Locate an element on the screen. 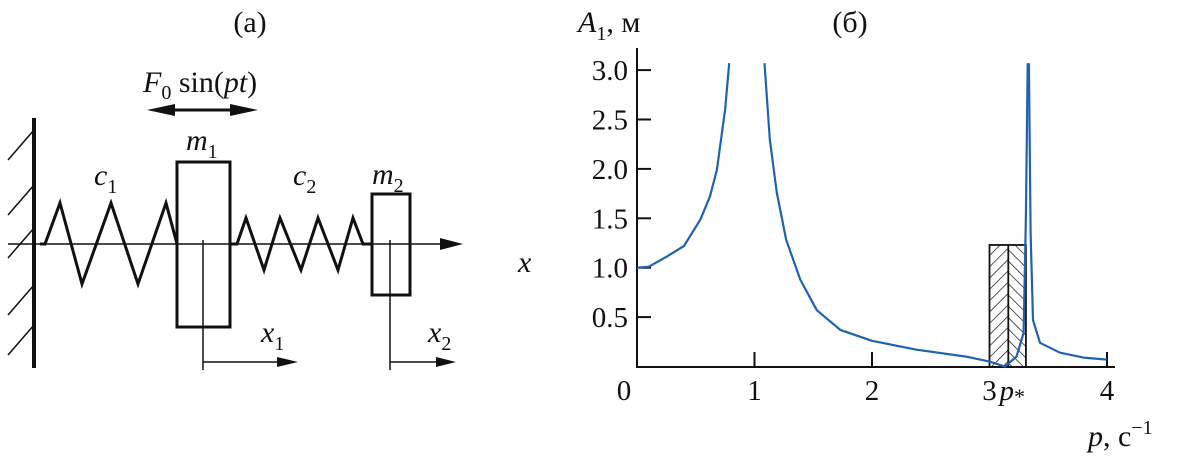 The image size is (1181, 458). y-tick-label: 1.0 is located at coordinates (610, 269).